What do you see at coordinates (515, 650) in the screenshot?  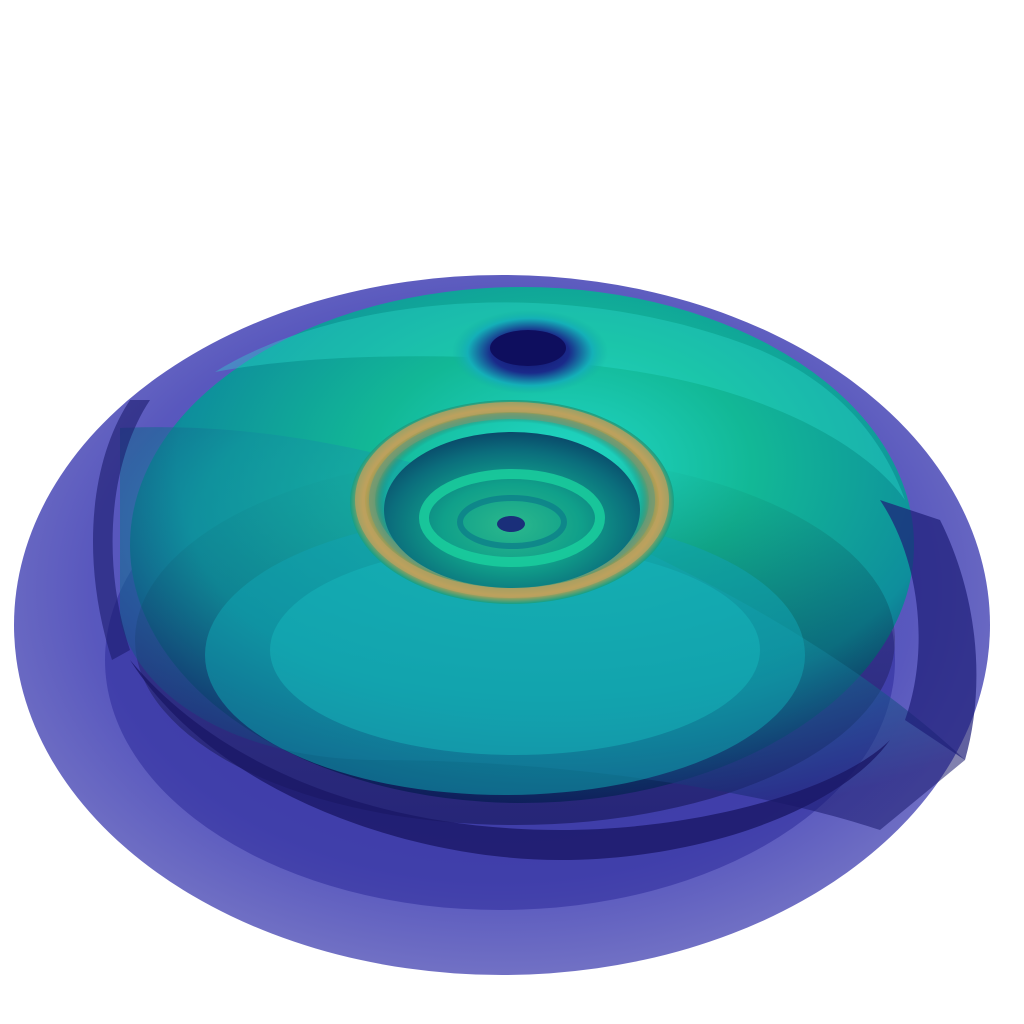 I see `torus-front-lobe-core` at bounding box center [515, 650].